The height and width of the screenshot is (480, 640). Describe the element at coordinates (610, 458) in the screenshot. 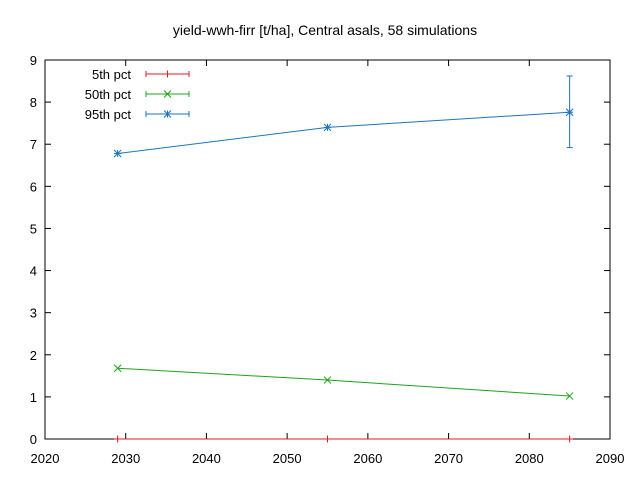

I see `x-tick-label: 2090` at that location.